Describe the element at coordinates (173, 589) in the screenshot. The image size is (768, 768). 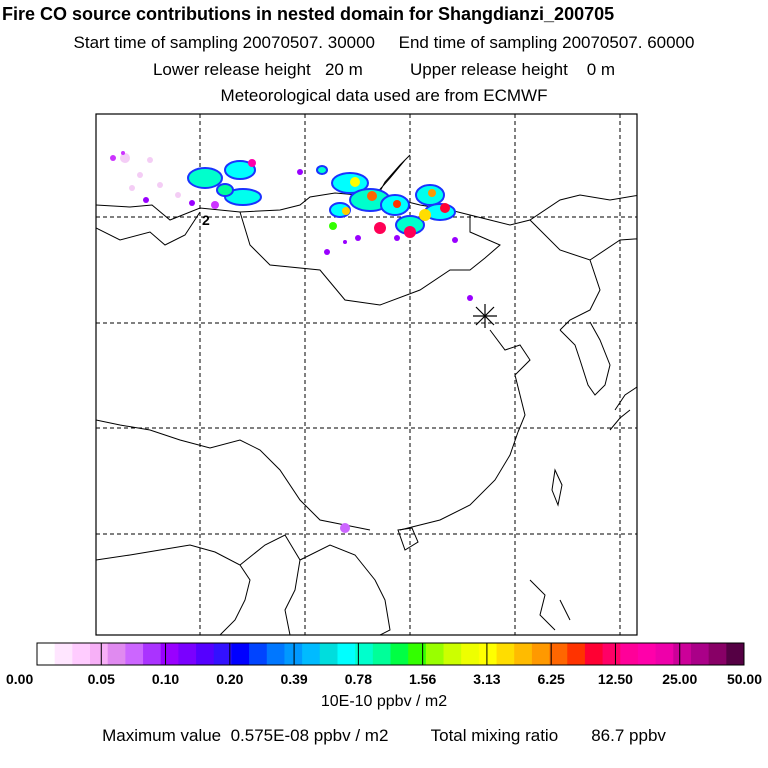
I see `india-bangladesh-outline` at that location.